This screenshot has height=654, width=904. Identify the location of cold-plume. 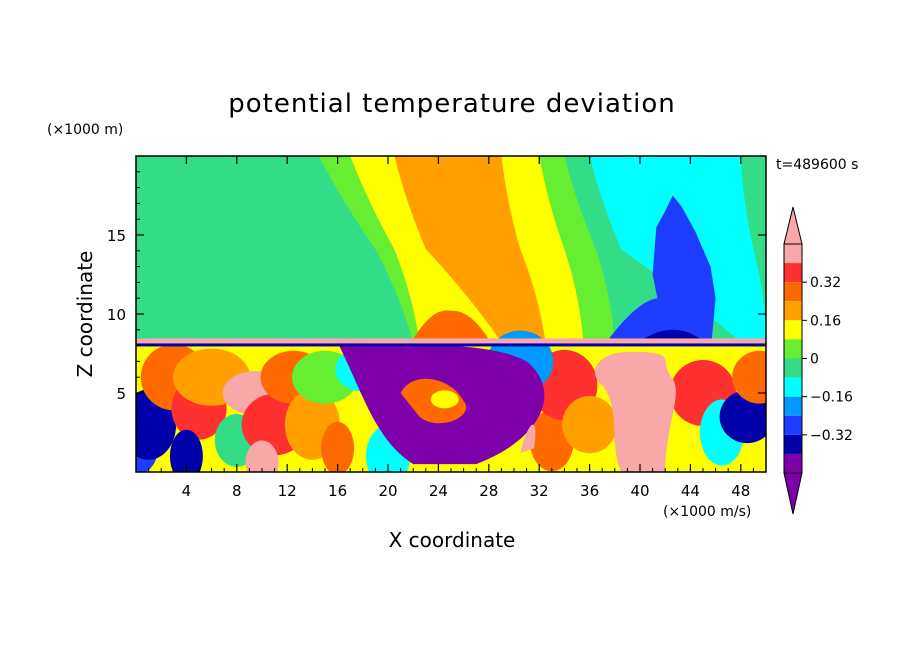
(661, 268).